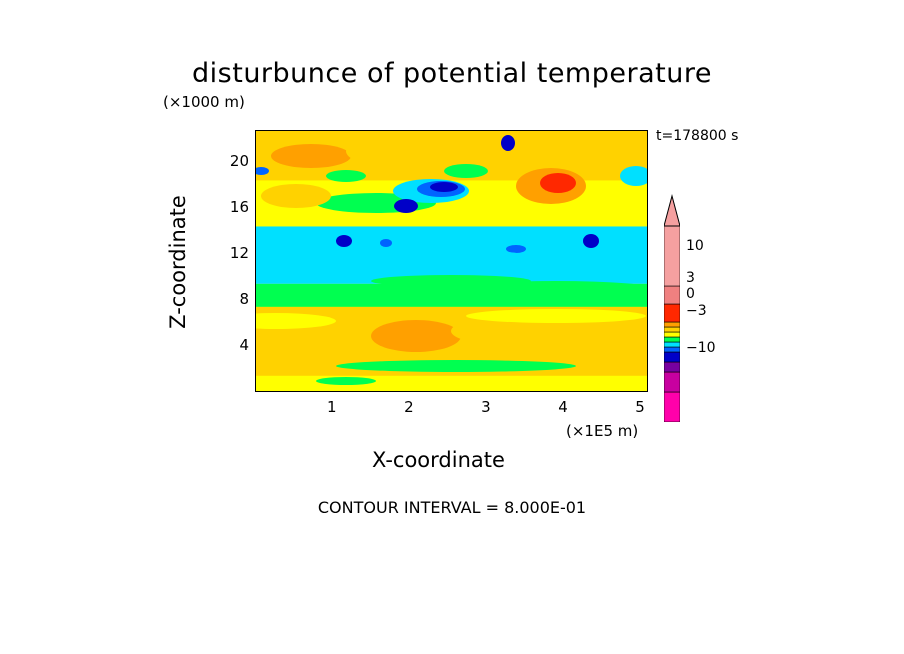 The image size is (904, 654). Describe the element at coordinates (697, 136) in the screenshot. I see `time-label: t=178800 s` at that location.